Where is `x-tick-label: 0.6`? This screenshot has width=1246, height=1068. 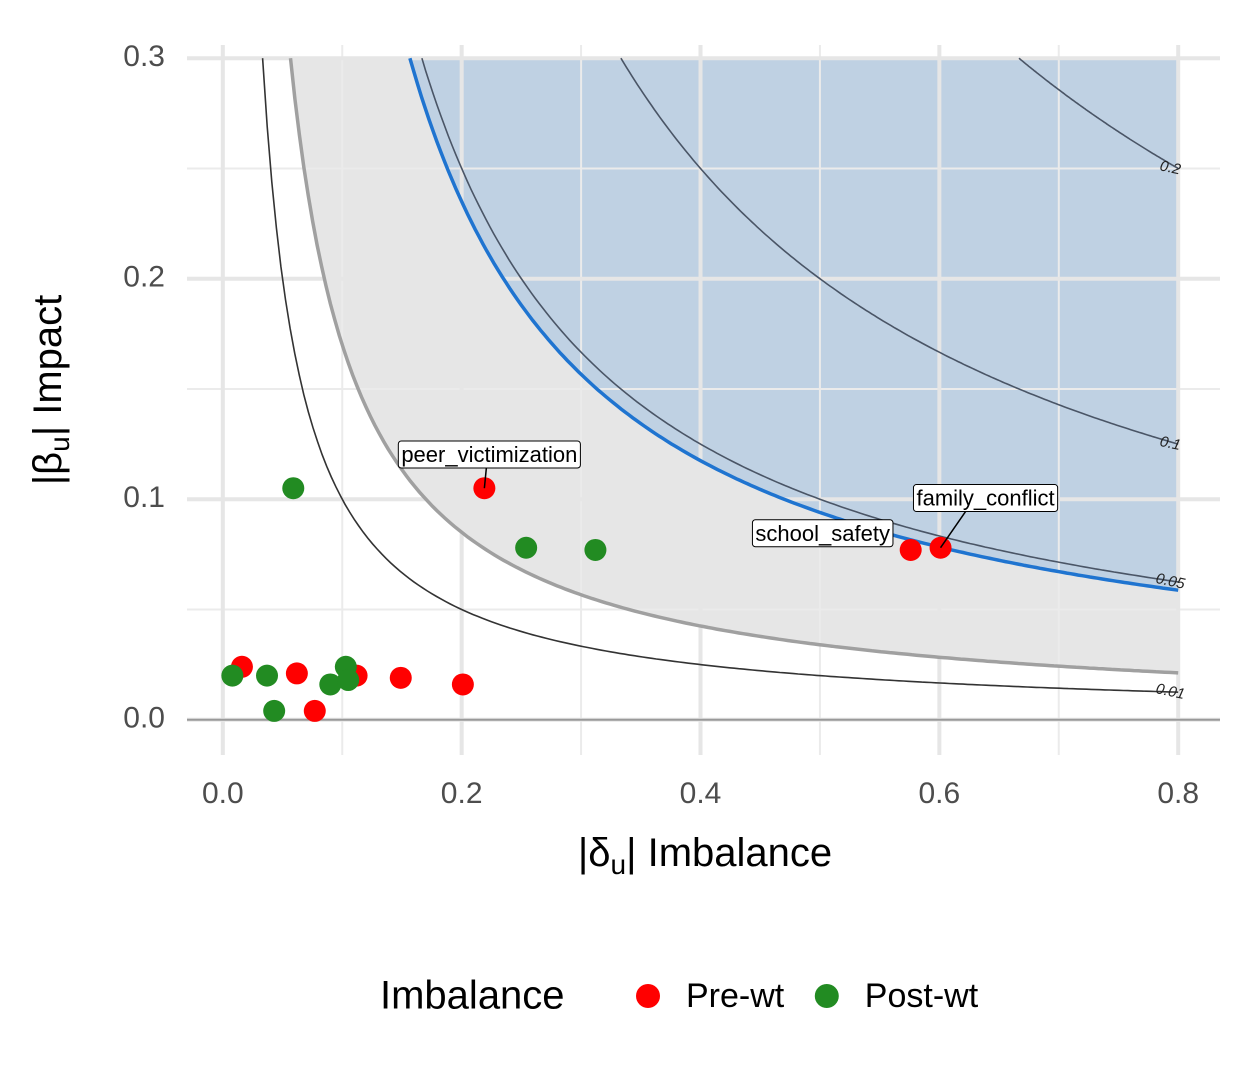 x-tick-label: 0.6 is located at coordinates (939, 793).